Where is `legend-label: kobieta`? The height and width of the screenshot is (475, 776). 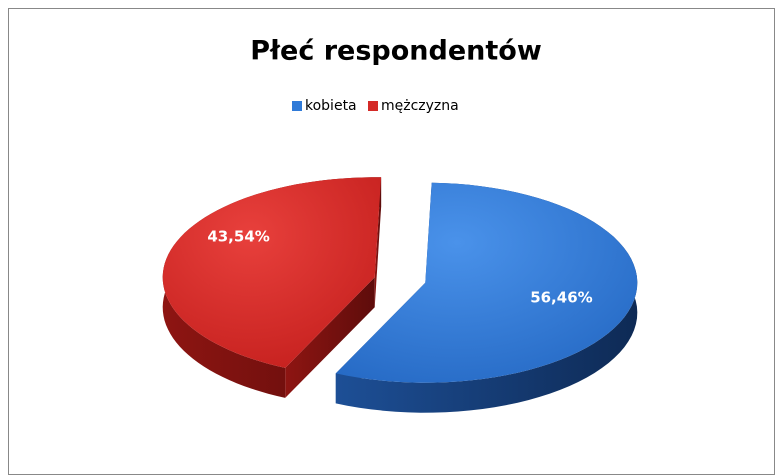
legend-label: kobieta is located at coordinates (331, 106).